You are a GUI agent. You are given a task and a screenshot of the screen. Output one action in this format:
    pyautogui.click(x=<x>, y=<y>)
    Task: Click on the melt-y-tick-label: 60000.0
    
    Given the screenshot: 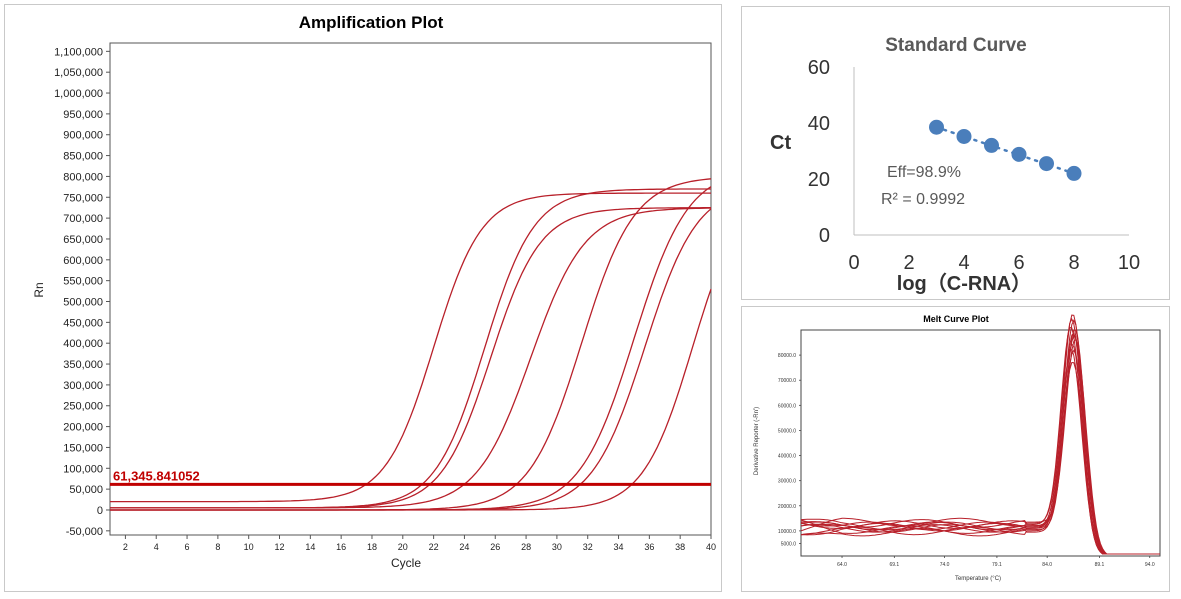 What is the action you would take?
    pyautogui.click(x=787, y=406)
    